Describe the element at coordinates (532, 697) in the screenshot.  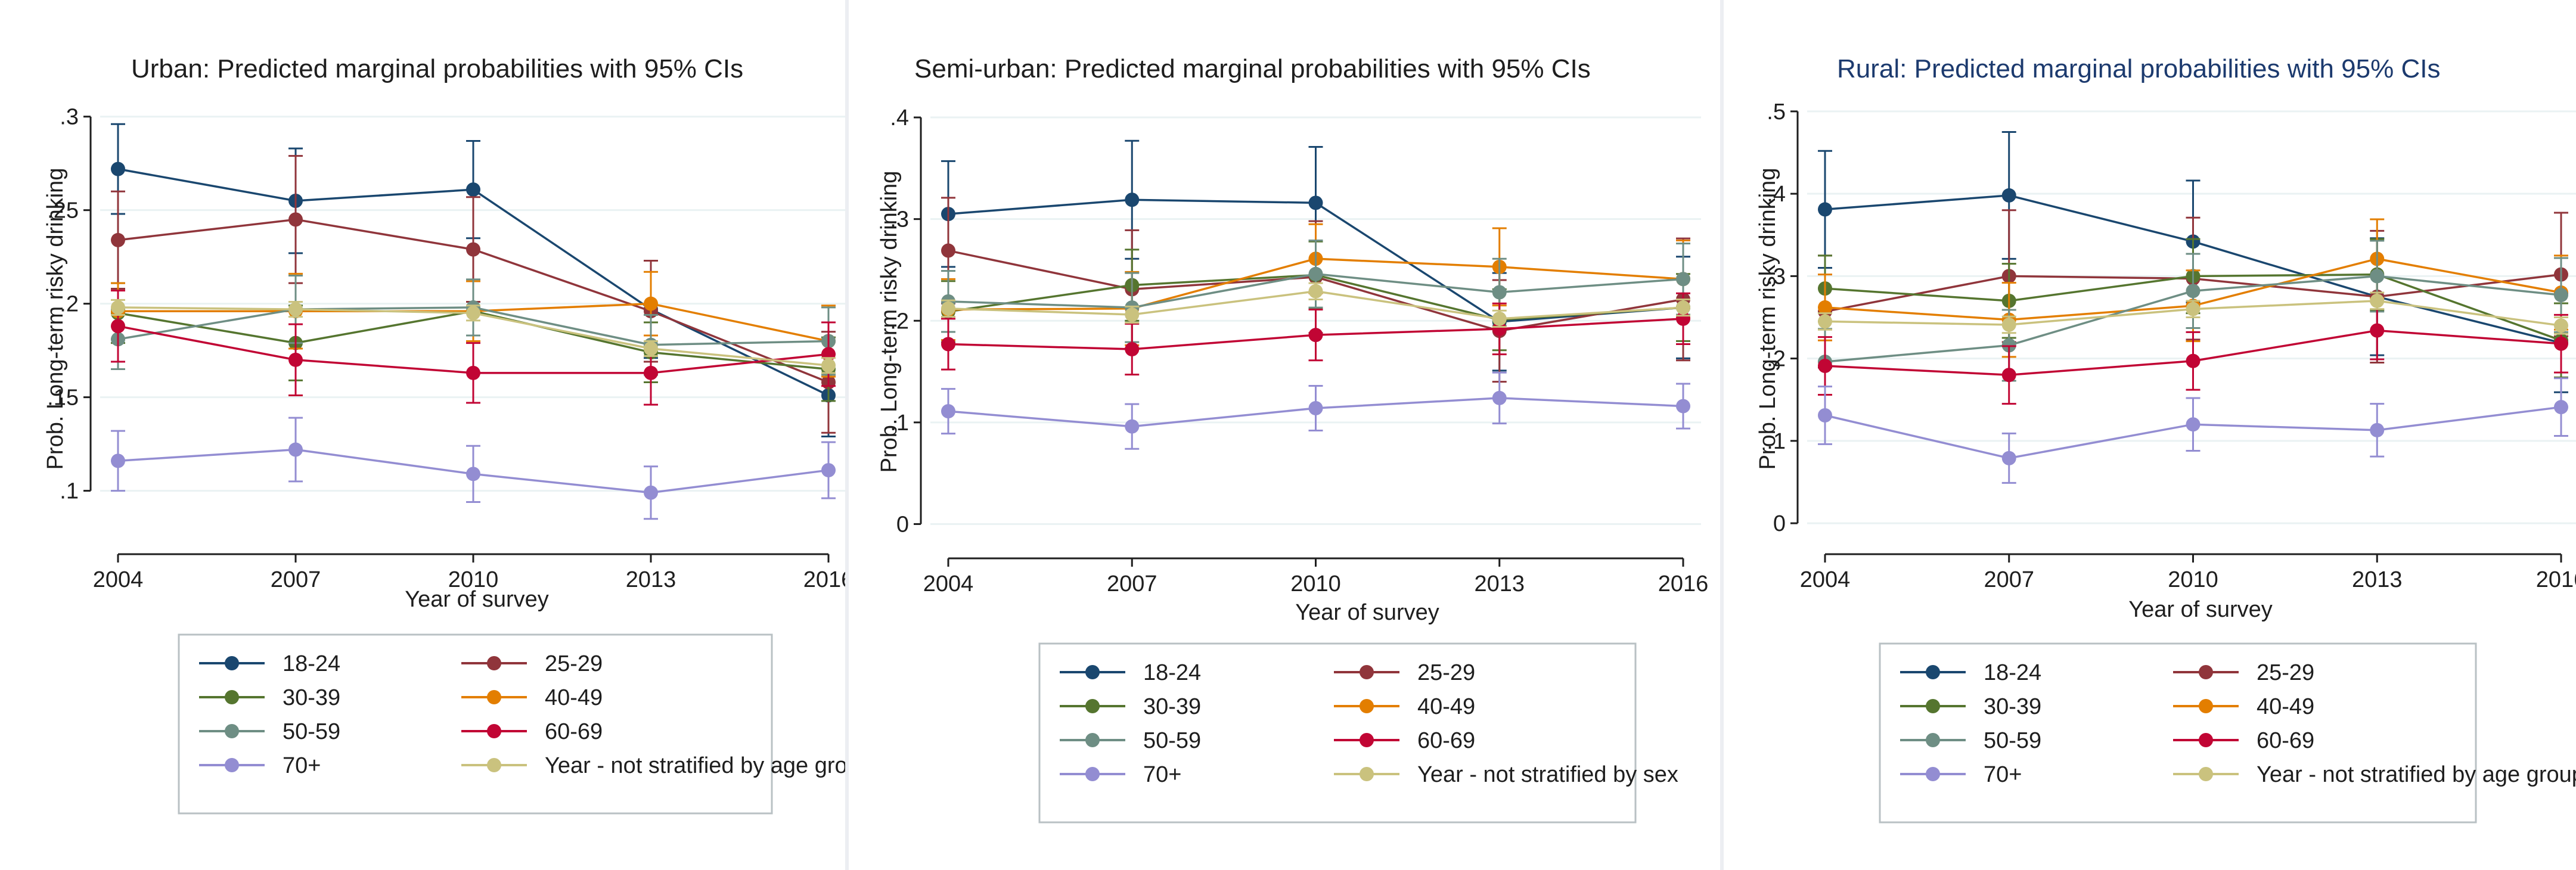
I see `urban-legend-item: 40-49` at that location.